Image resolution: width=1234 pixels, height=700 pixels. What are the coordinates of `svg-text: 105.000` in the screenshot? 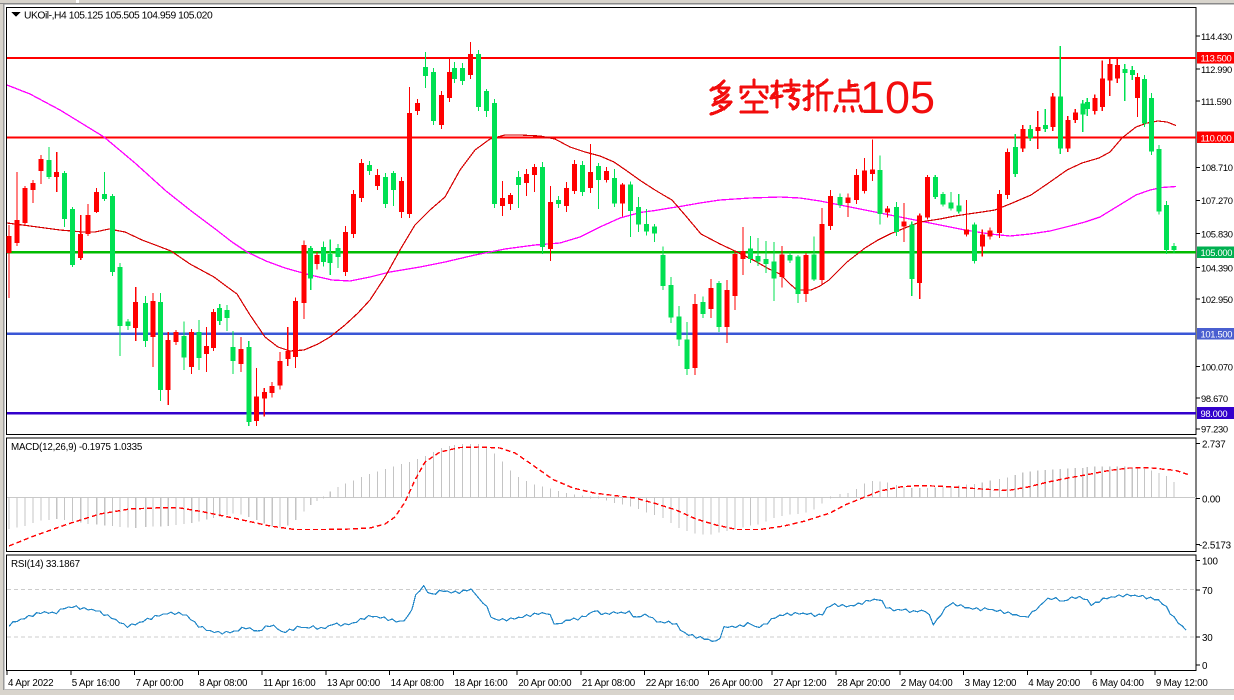 It's located at (1217, 252).